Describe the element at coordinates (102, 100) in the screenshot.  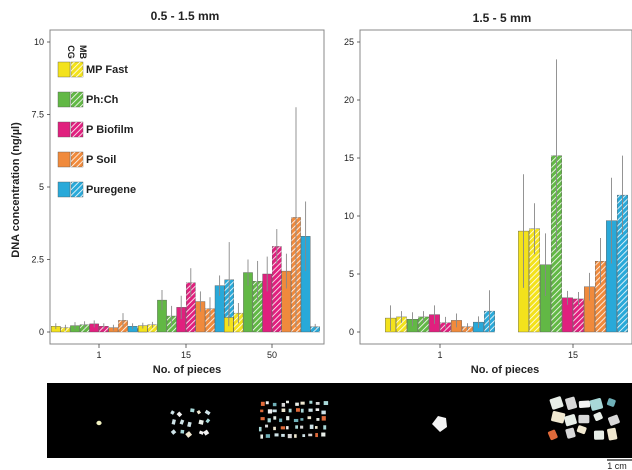
I see `legend-label: Ph:Ch` at that location.